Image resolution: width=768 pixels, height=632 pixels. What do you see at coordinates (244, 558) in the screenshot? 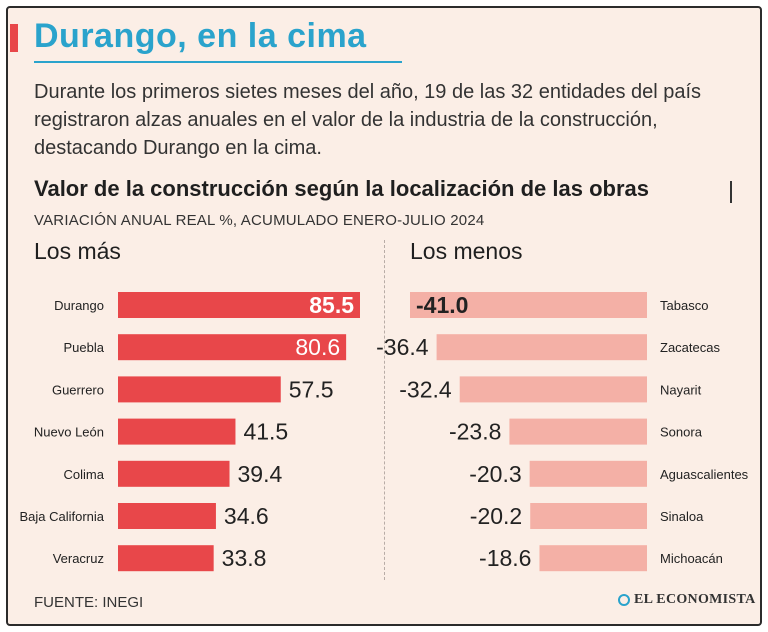
I see `data-label: 33.8` at bounding box center [244, 558].